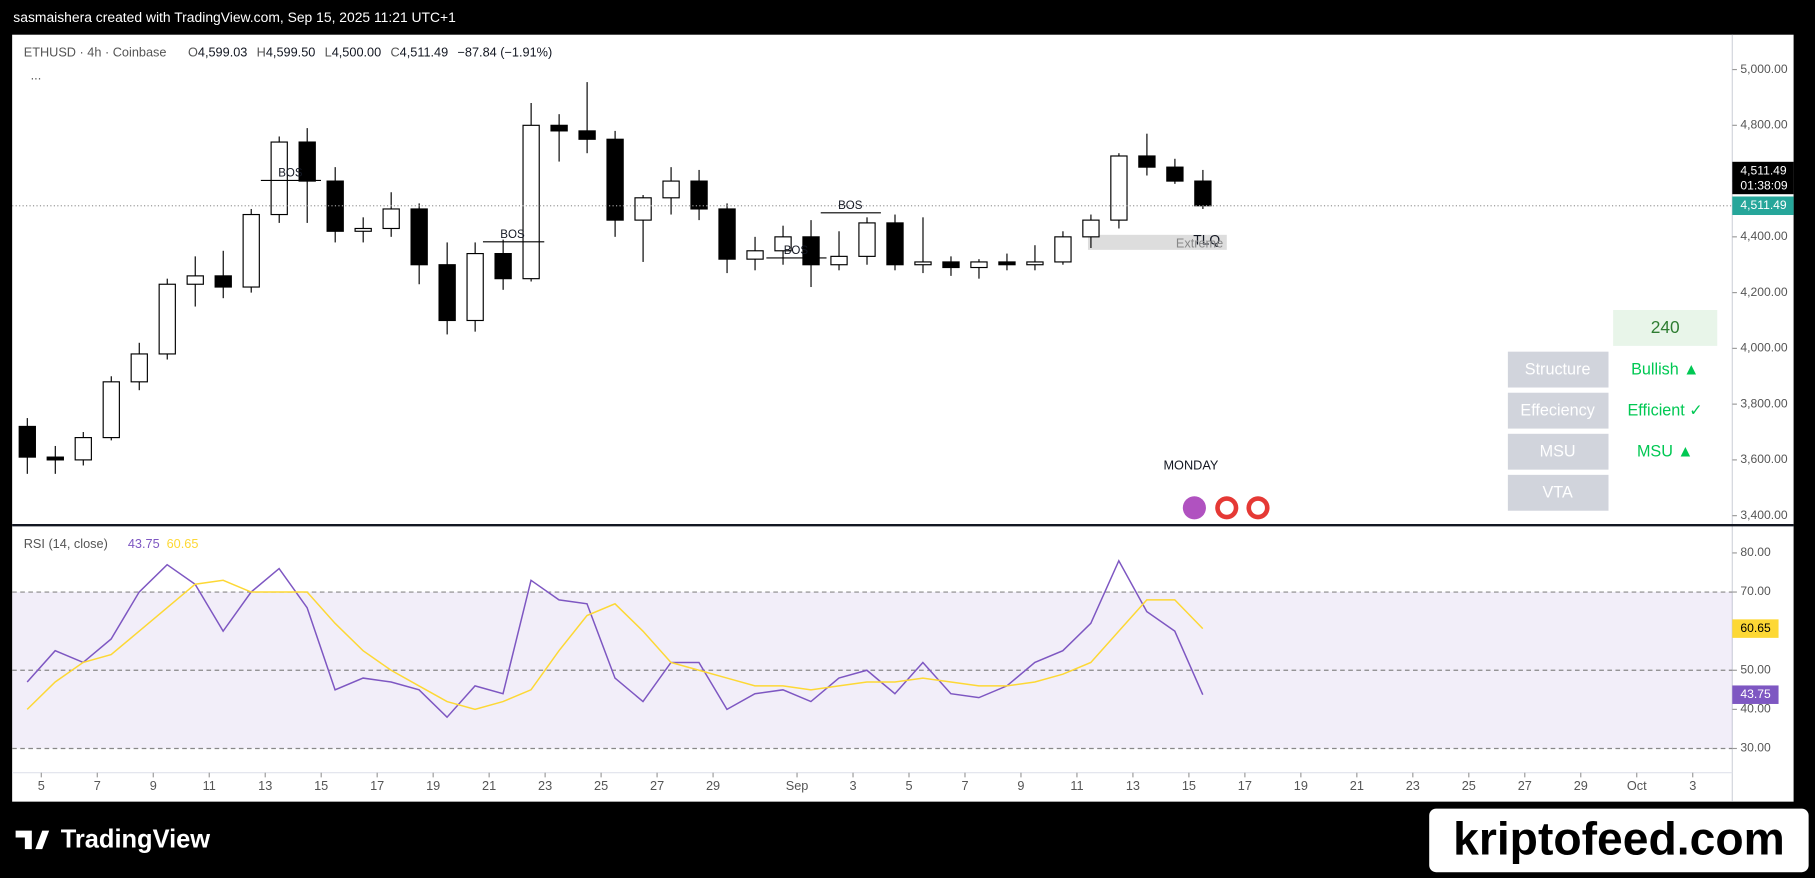  Describe the element at coordinates (394, 52) in the screenshot. I see `ohlc-key: C` at that location.